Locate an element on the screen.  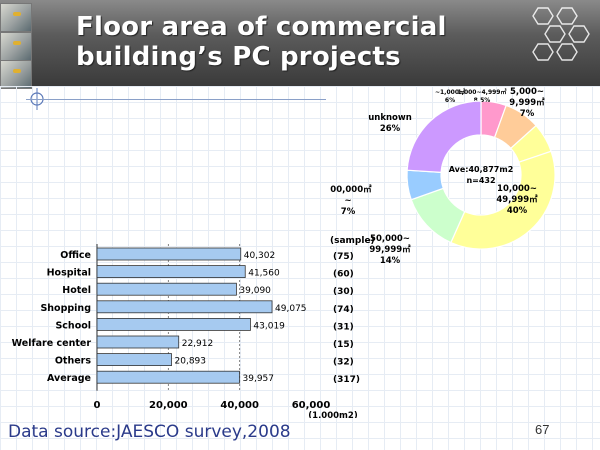
slice-label: 100,000㎡~7% is located at coordinates (351, 200).